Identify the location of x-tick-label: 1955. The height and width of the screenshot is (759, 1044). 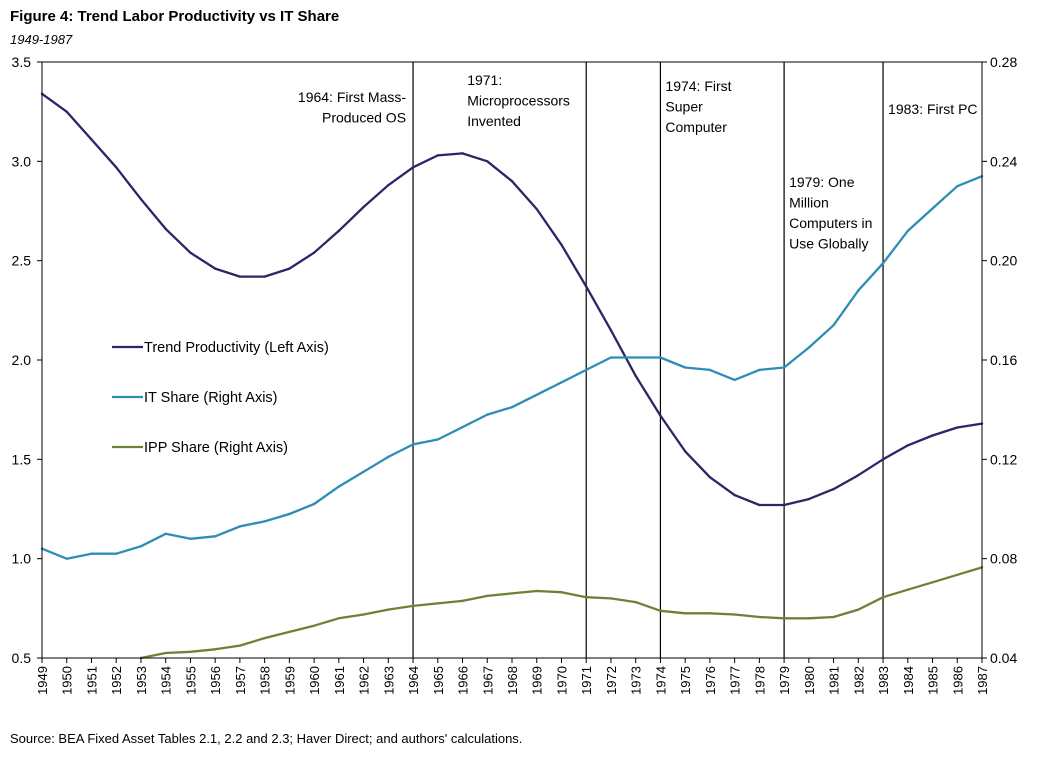
(190, 680).